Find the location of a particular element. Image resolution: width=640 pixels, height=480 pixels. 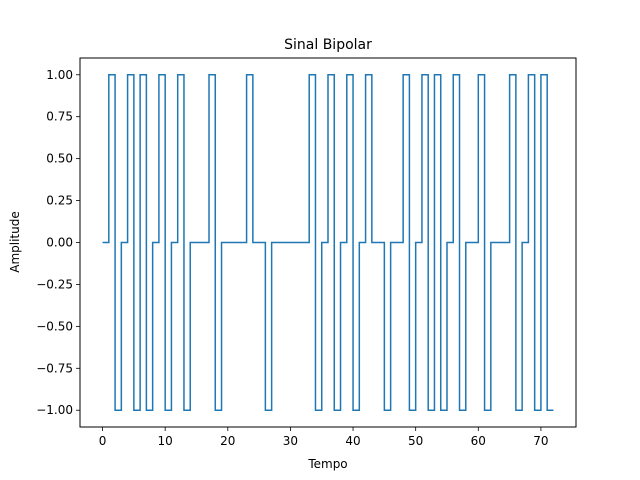

x-tick-label: 30 is located at coordinates (290, 441).